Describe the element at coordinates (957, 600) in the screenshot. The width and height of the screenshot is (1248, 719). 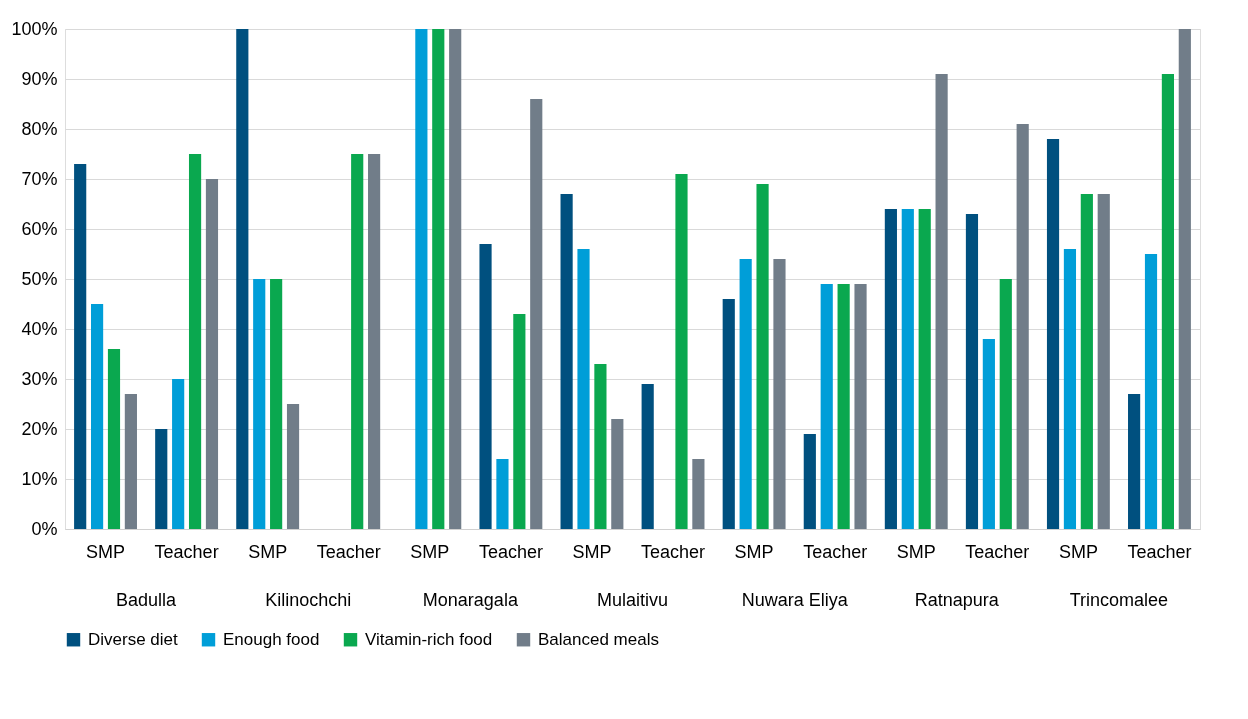
I see `text: Ratnapura` at that location.